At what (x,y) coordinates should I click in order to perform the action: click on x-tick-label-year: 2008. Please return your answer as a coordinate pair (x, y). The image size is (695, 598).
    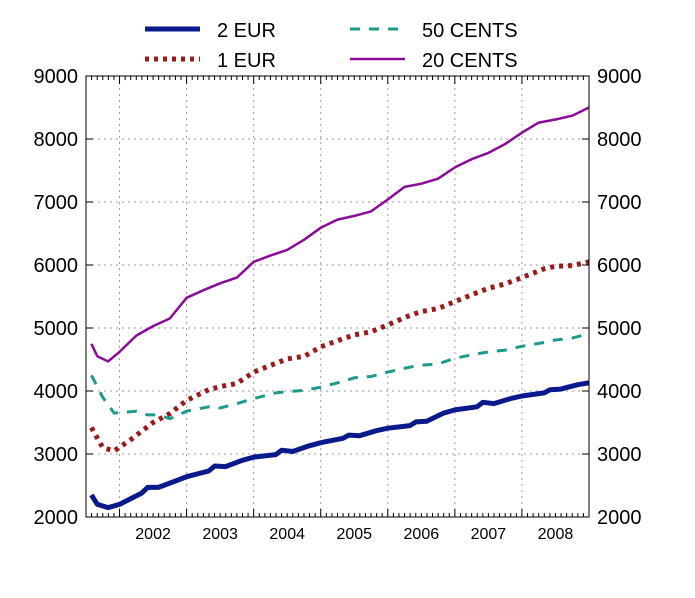
    Looking at the image, I should click on (556, 534).